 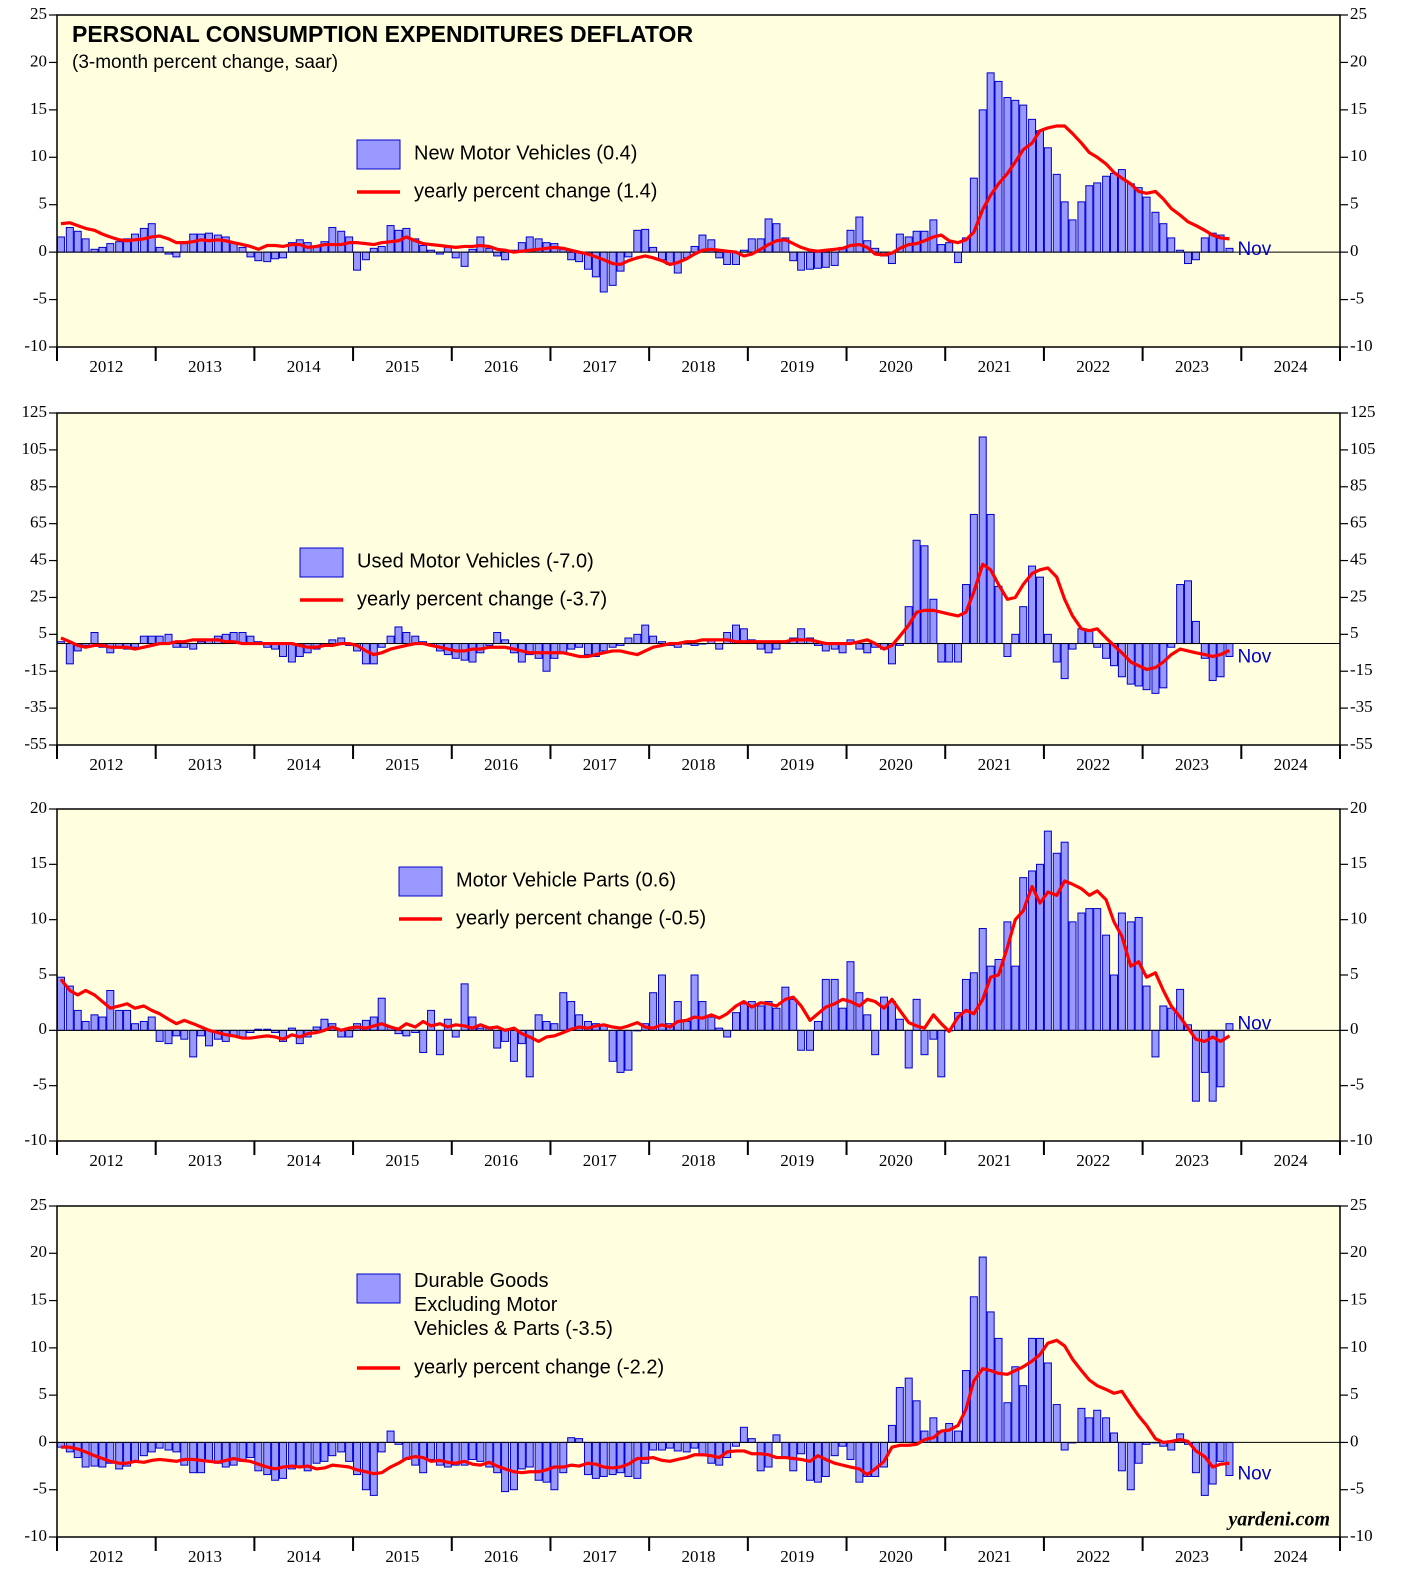 I want to click on x-tick-label: 2012, so click(x=106, y=1160).